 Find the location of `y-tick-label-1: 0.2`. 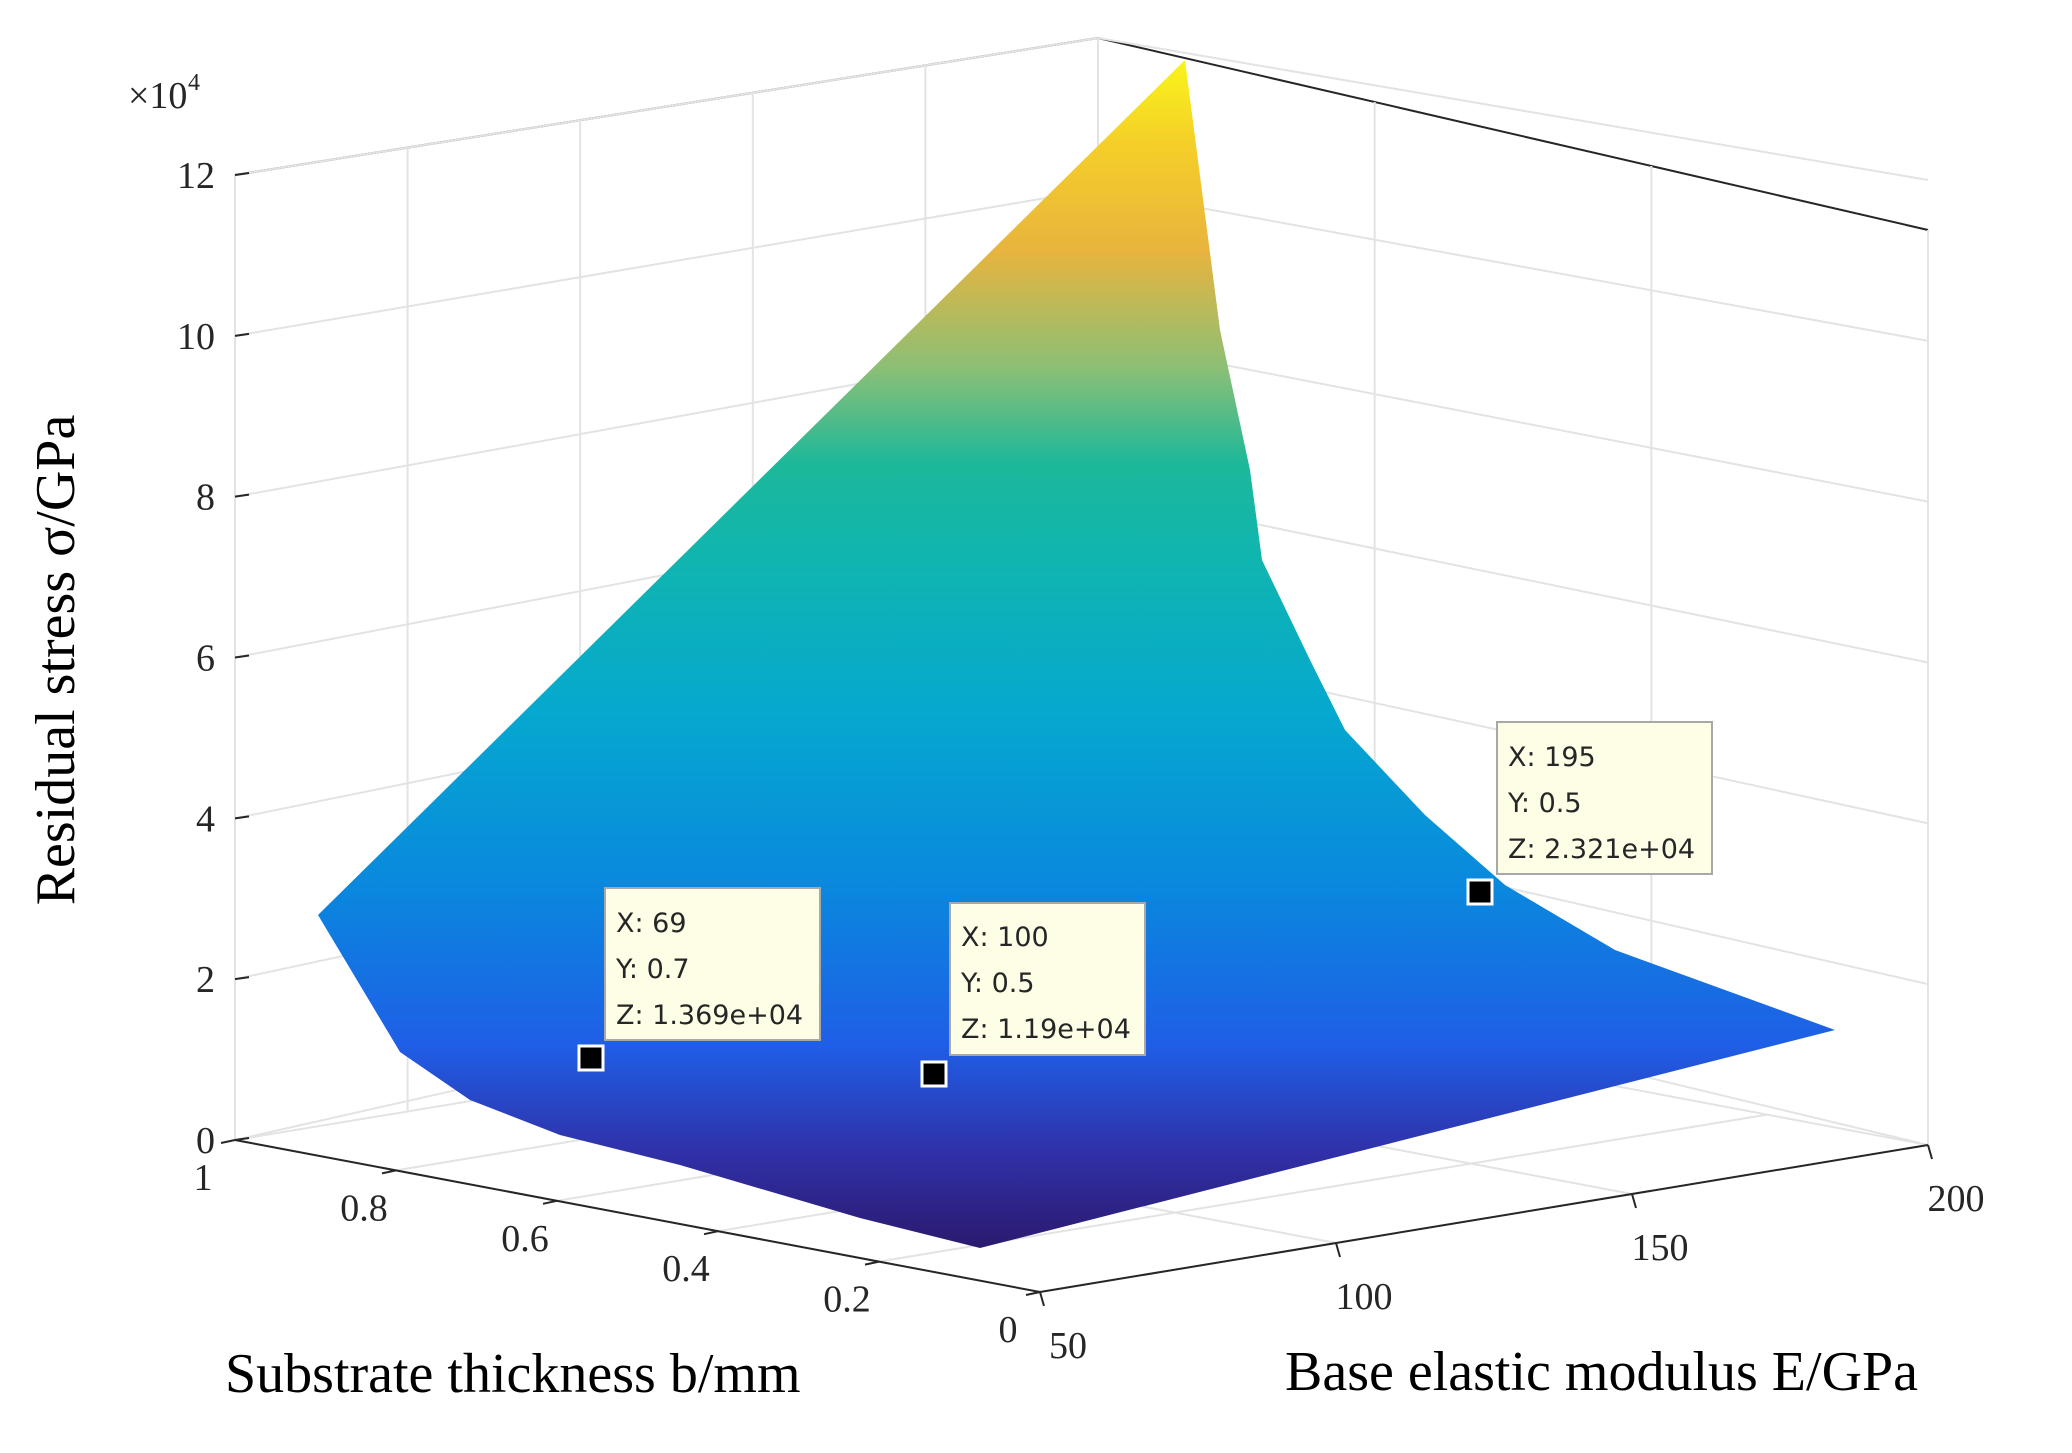

y-tick-label-1: 0.2 is located at coordinates (847, 1300).